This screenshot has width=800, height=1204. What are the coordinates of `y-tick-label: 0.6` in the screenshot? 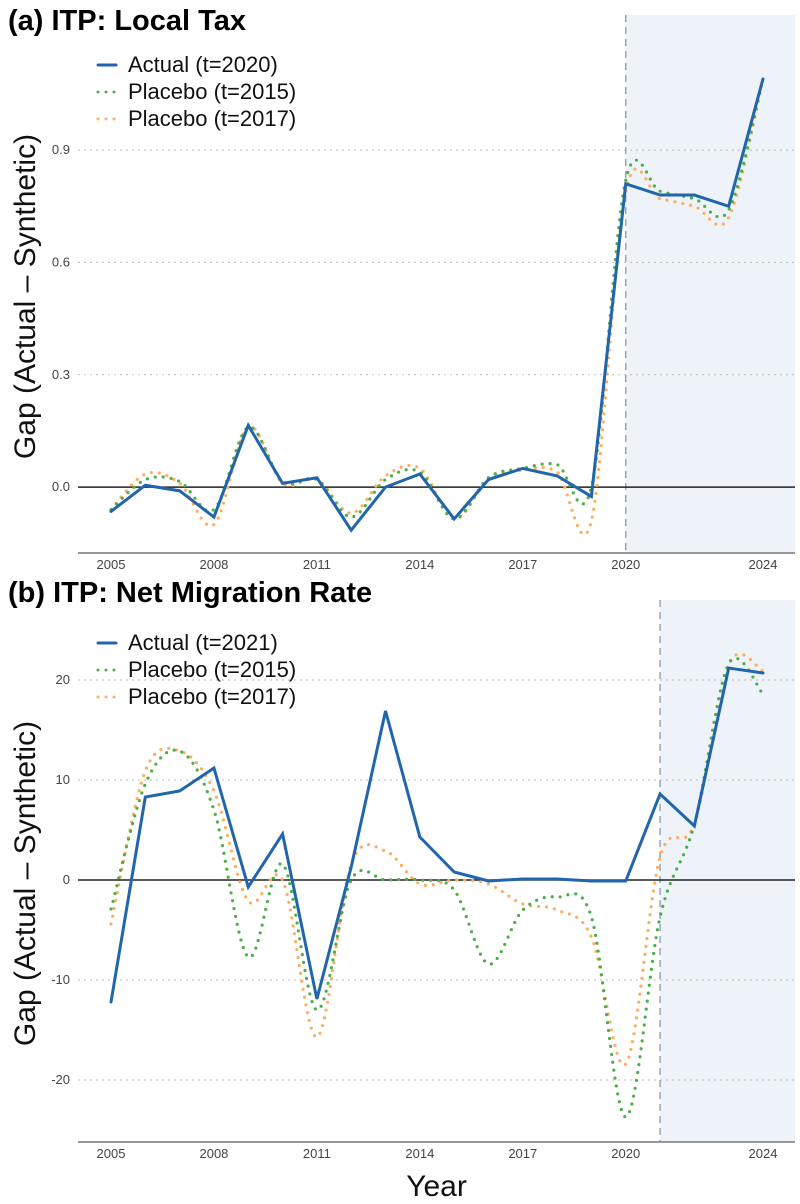 It's located at (61, 261).